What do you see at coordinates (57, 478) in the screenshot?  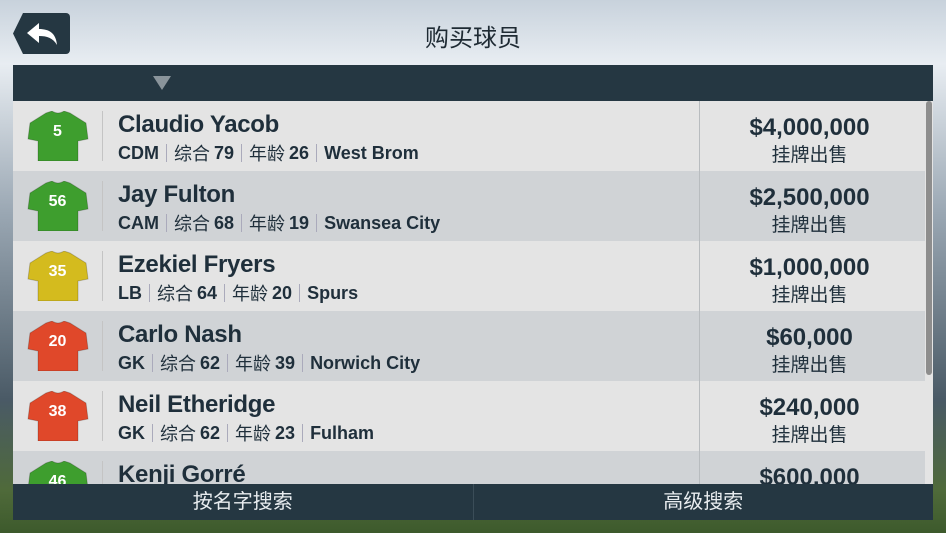 I see `jersey-number: 46` at bounding box center [57, 478].